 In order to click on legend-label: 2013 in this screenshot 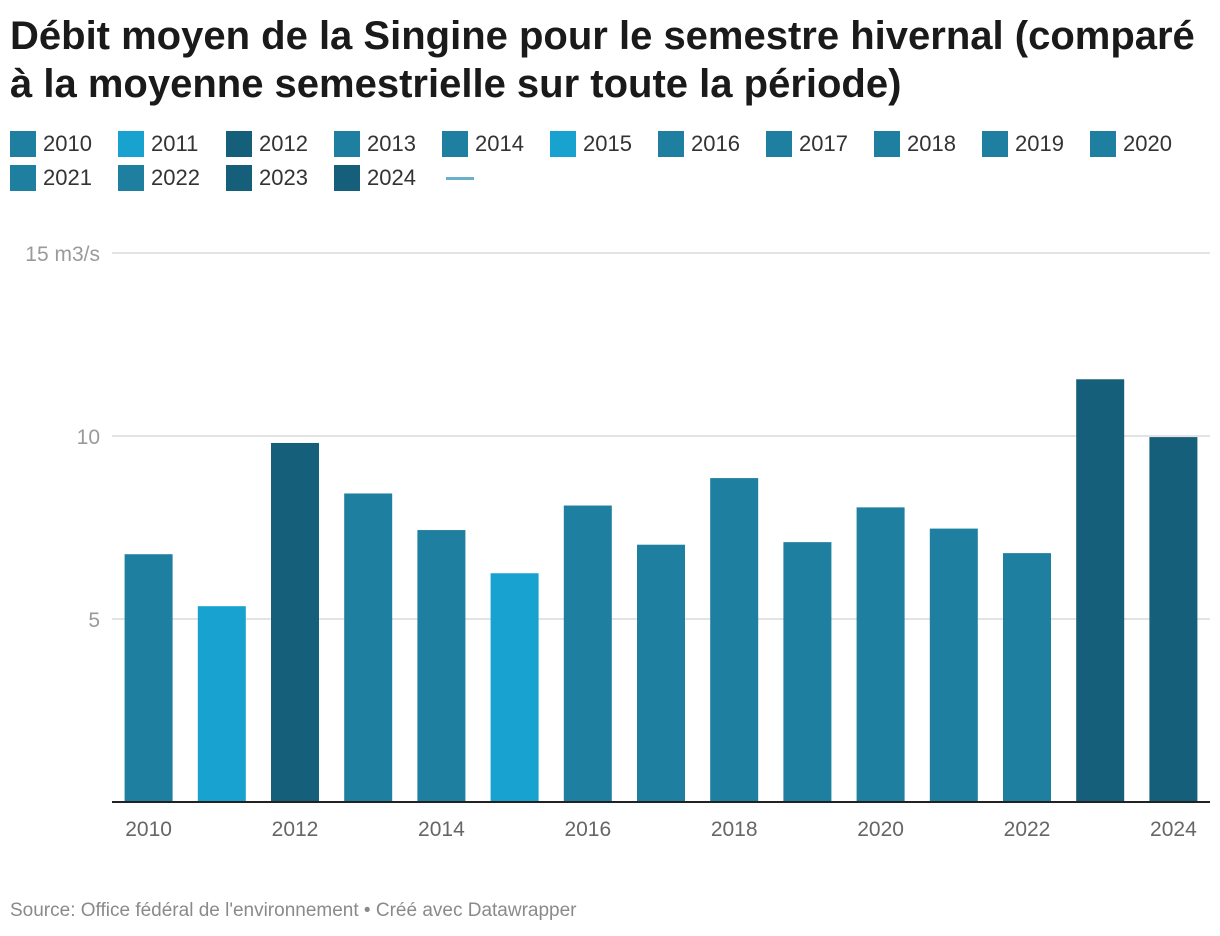, I will do `click(391, 143)`.